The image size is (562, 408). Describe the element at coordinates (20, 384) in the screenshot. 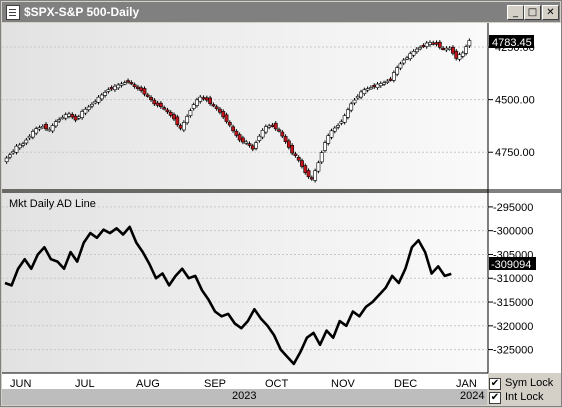

I see `month-label: JUN` at that location.